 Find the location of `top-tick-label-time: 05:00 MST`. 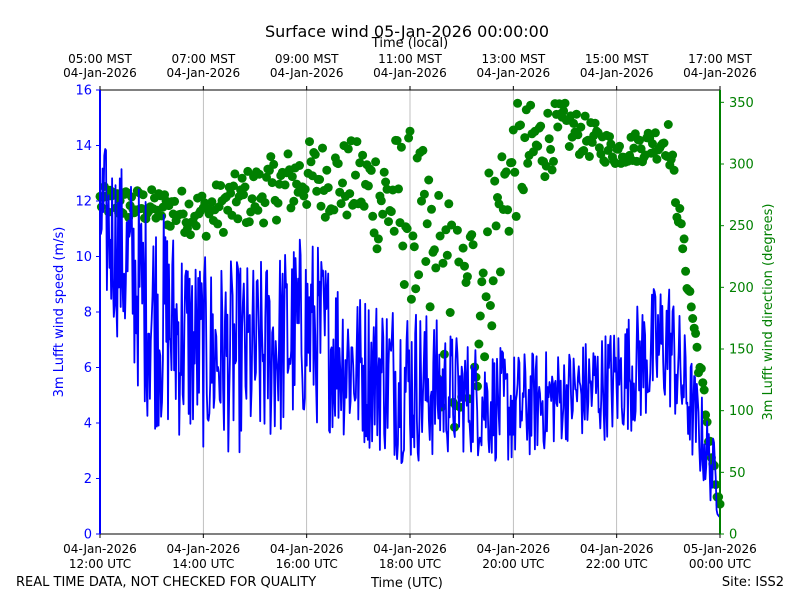

top-tick-label-time: 05:00 MST is located at coordinates (100, 59).